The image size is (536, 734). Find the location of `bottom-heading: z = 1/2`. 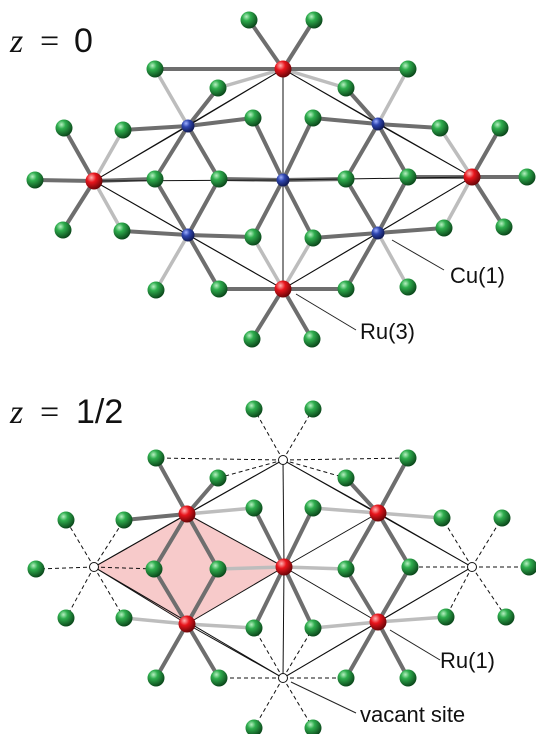

bottom-heading: z = 1/2 is located at coordinates (66, 412).